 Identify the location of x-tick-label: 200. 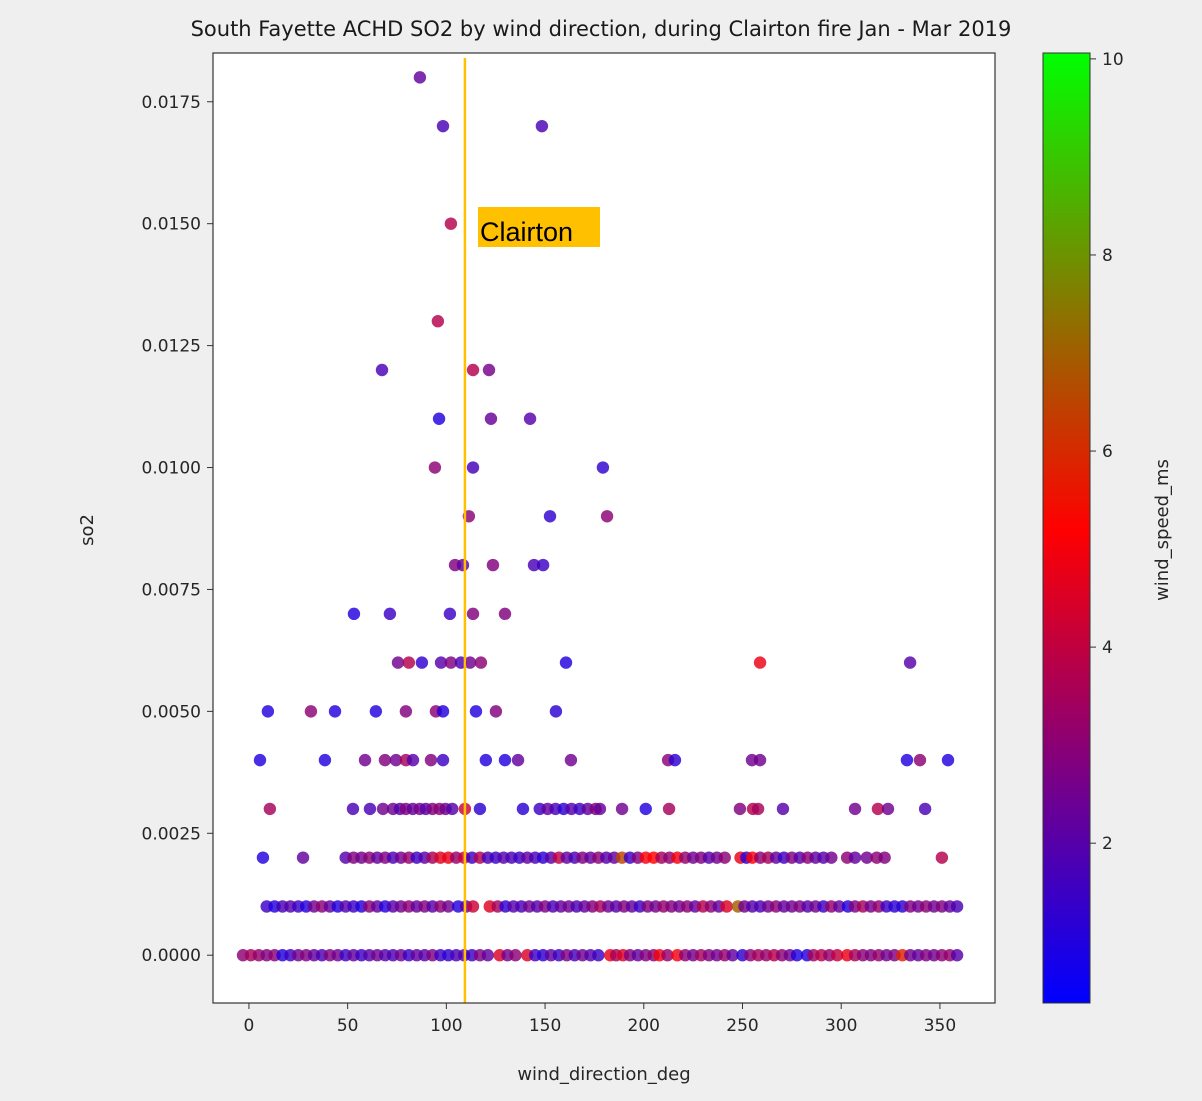
(644, 1026).